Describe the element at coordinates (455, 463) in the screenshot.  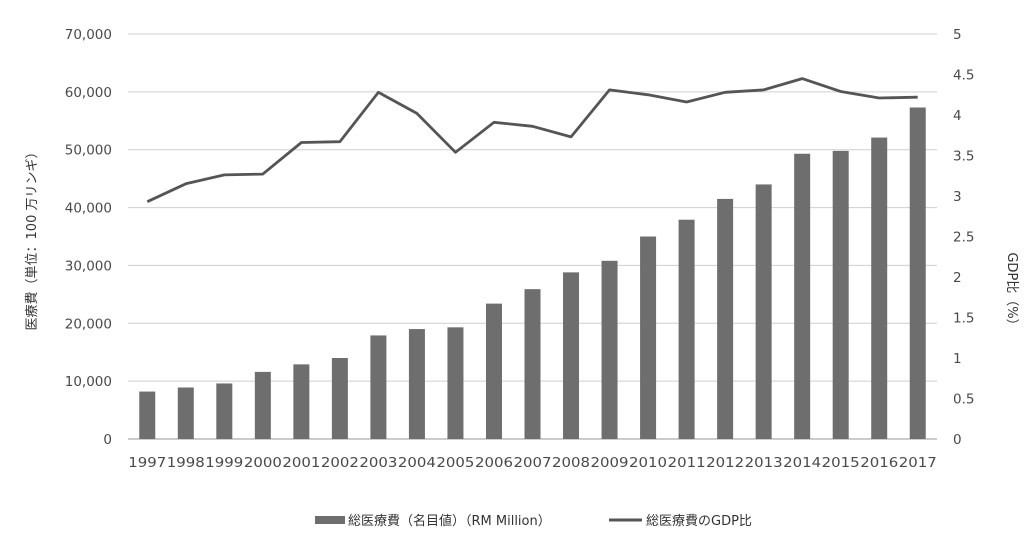
I see `x-axis-tick-label: 2005` at that location.